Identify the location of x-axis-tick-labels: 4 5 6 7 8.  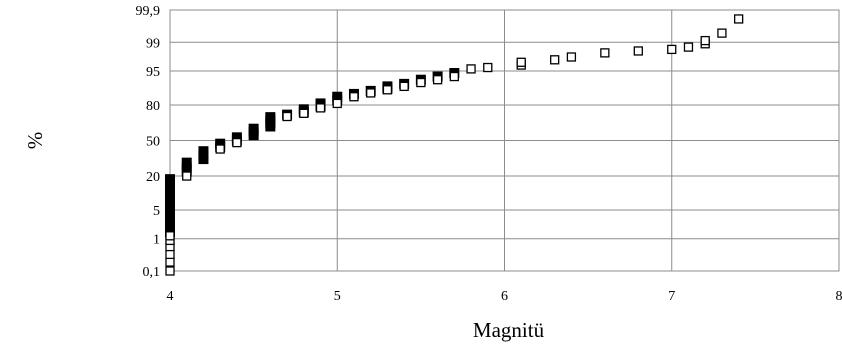
(504, 296).